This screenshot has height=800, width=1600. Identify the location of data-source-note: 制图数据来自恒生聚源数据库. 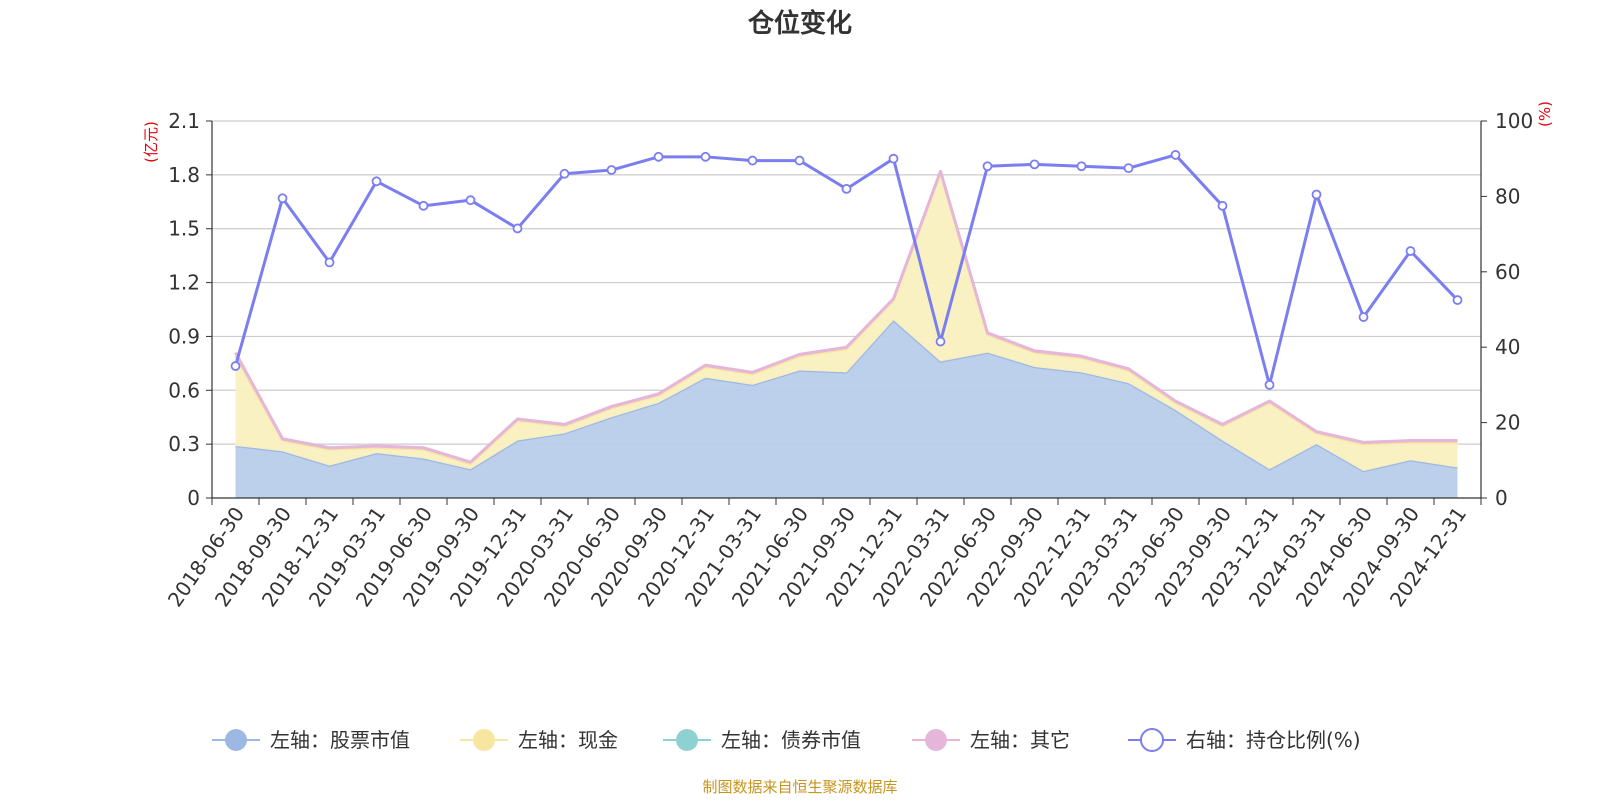
(799, 787).